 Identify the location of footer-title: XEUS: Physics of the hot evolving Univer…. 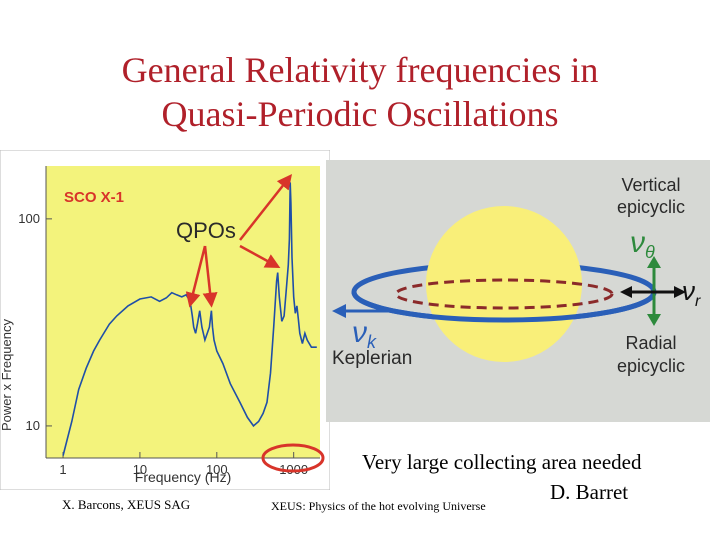
(378, 506).